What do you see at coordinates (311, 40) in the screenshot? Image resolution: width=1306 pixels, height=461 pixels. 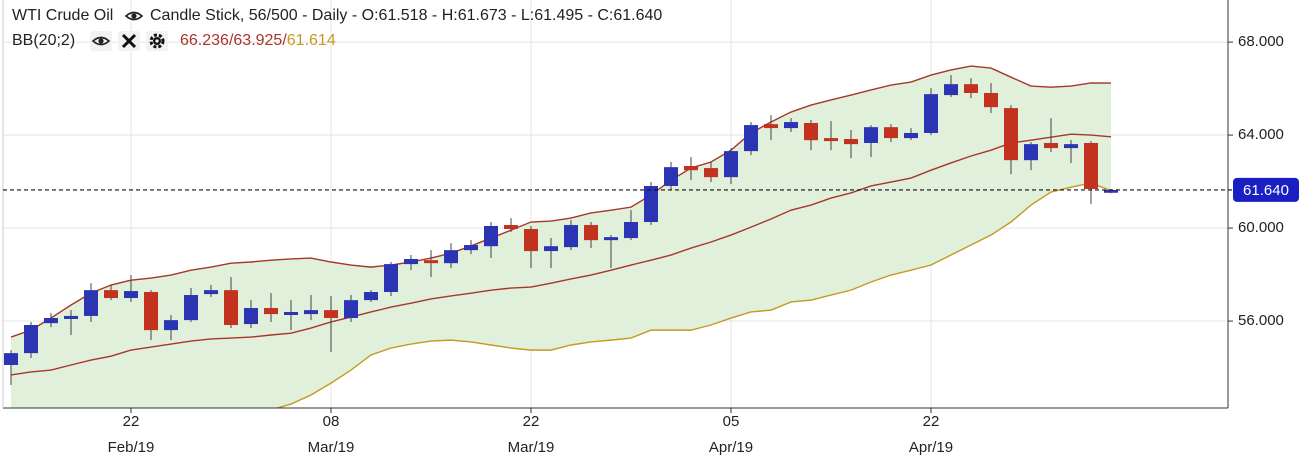 I see `lower-value: 61.614` at bounding box center [311, 40].